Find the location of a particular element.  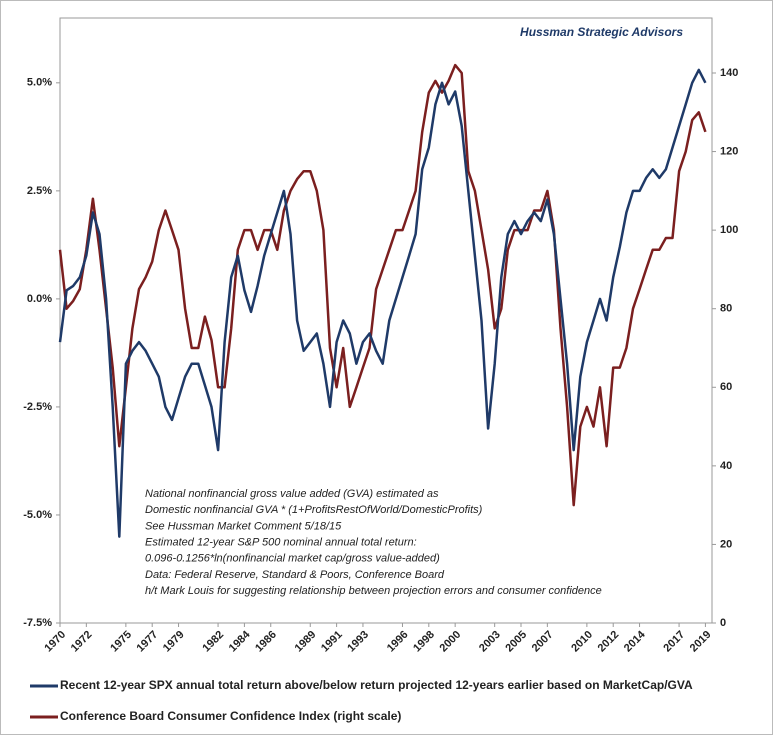

x-tick-label: 2005 is located at coordinates (516, 642).